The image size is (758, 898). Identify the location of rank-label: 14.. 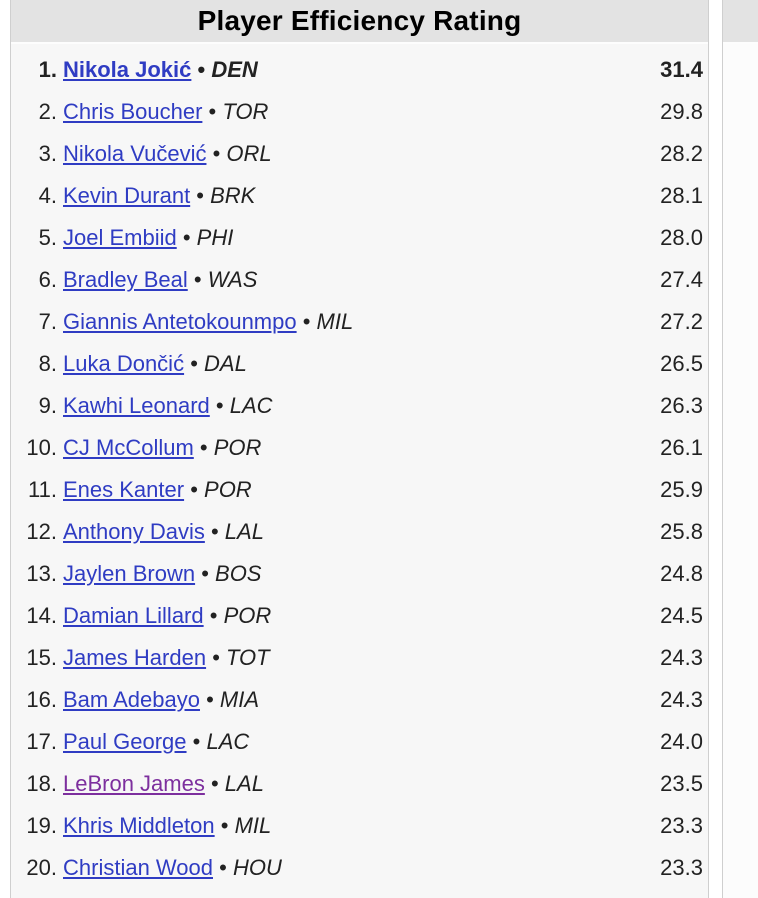
(41, 615).